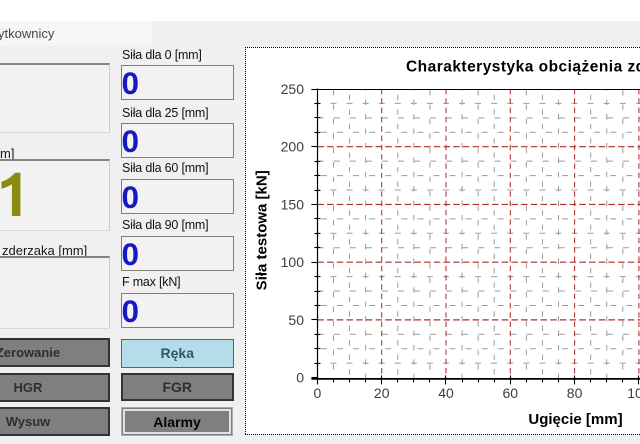  What do you see at coordinates (575, 393) in the screenshot?
I see `svg-text: 80` at bounding box center [575, 393].